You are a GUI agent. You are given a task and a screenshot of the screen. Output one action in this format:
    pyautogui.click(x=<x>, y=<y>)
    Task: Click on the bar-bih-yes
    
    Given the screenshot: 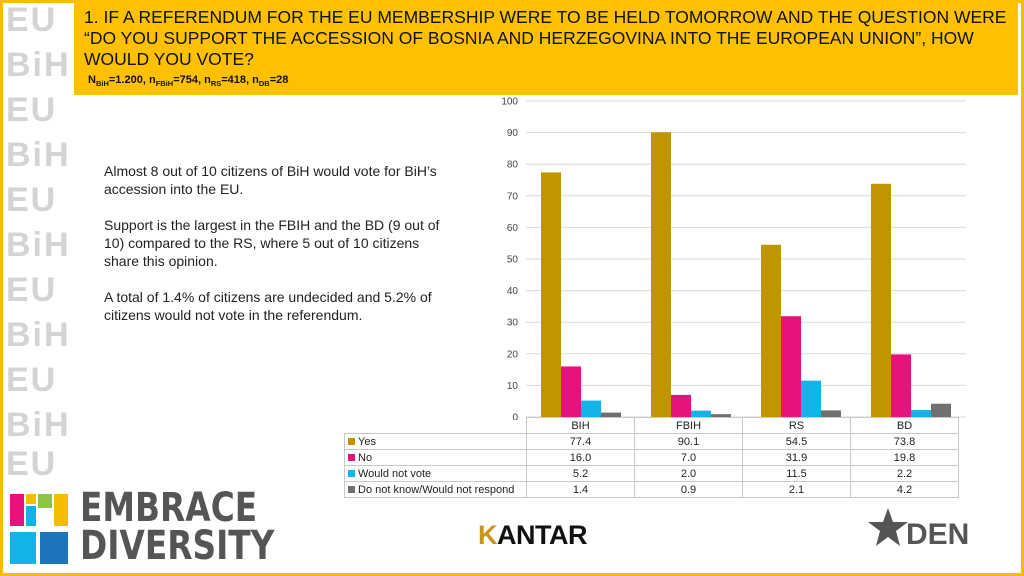 What is the action you would take?
    pyautogui.click(x=551, y=294)
    